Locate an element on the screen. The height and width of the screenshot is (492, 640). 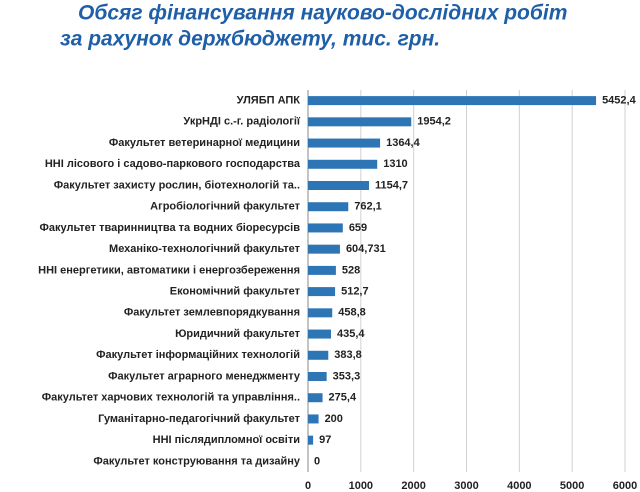
y-tick-label: Факультет аграрного менеджменту is located at coordinates (204, 376).